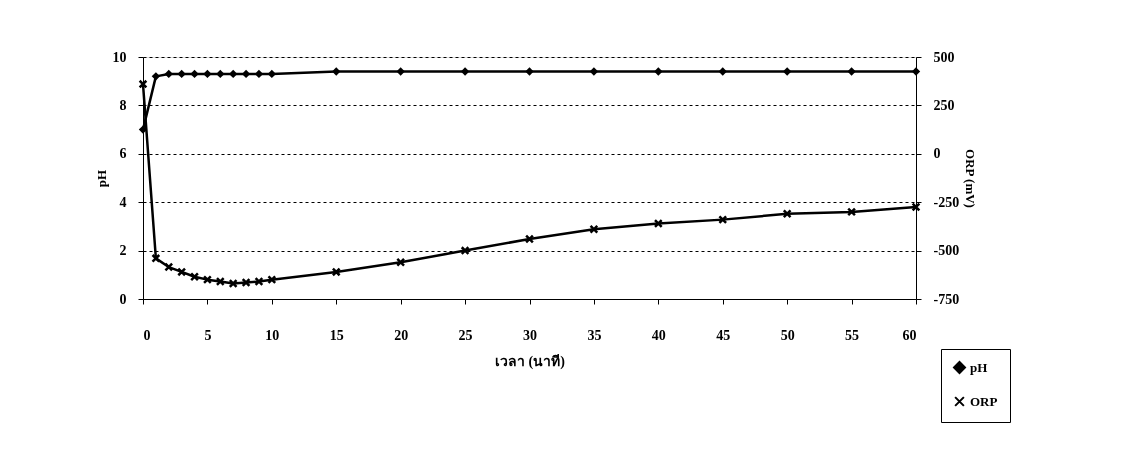 This screenshot has height=464, width=1141. Describe the element at coordinates (123, 105) in the screenshot. I see `y-tick-label: 8` at that location.